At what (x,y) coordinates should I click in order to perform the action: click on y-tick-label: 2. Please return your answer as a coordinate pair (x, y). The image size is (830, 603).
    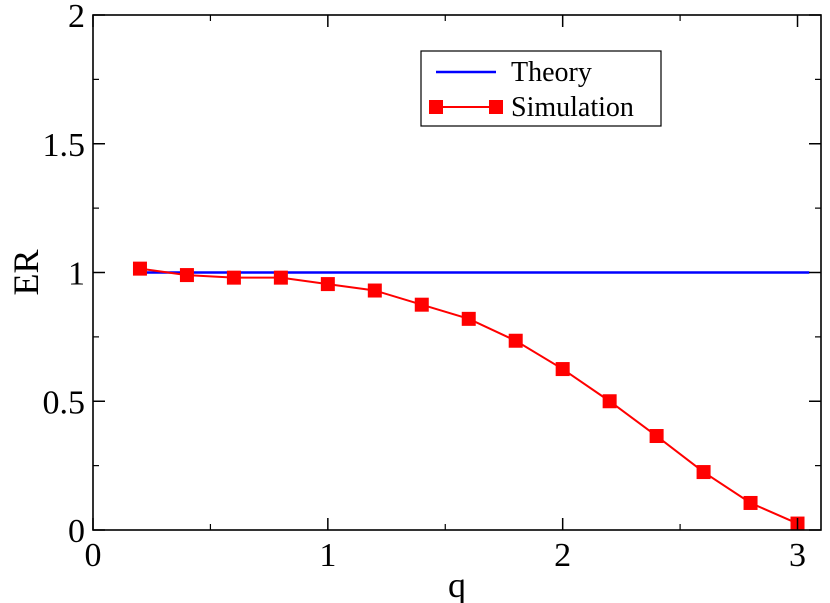
    Looking at the image, I should click on (76, 17).